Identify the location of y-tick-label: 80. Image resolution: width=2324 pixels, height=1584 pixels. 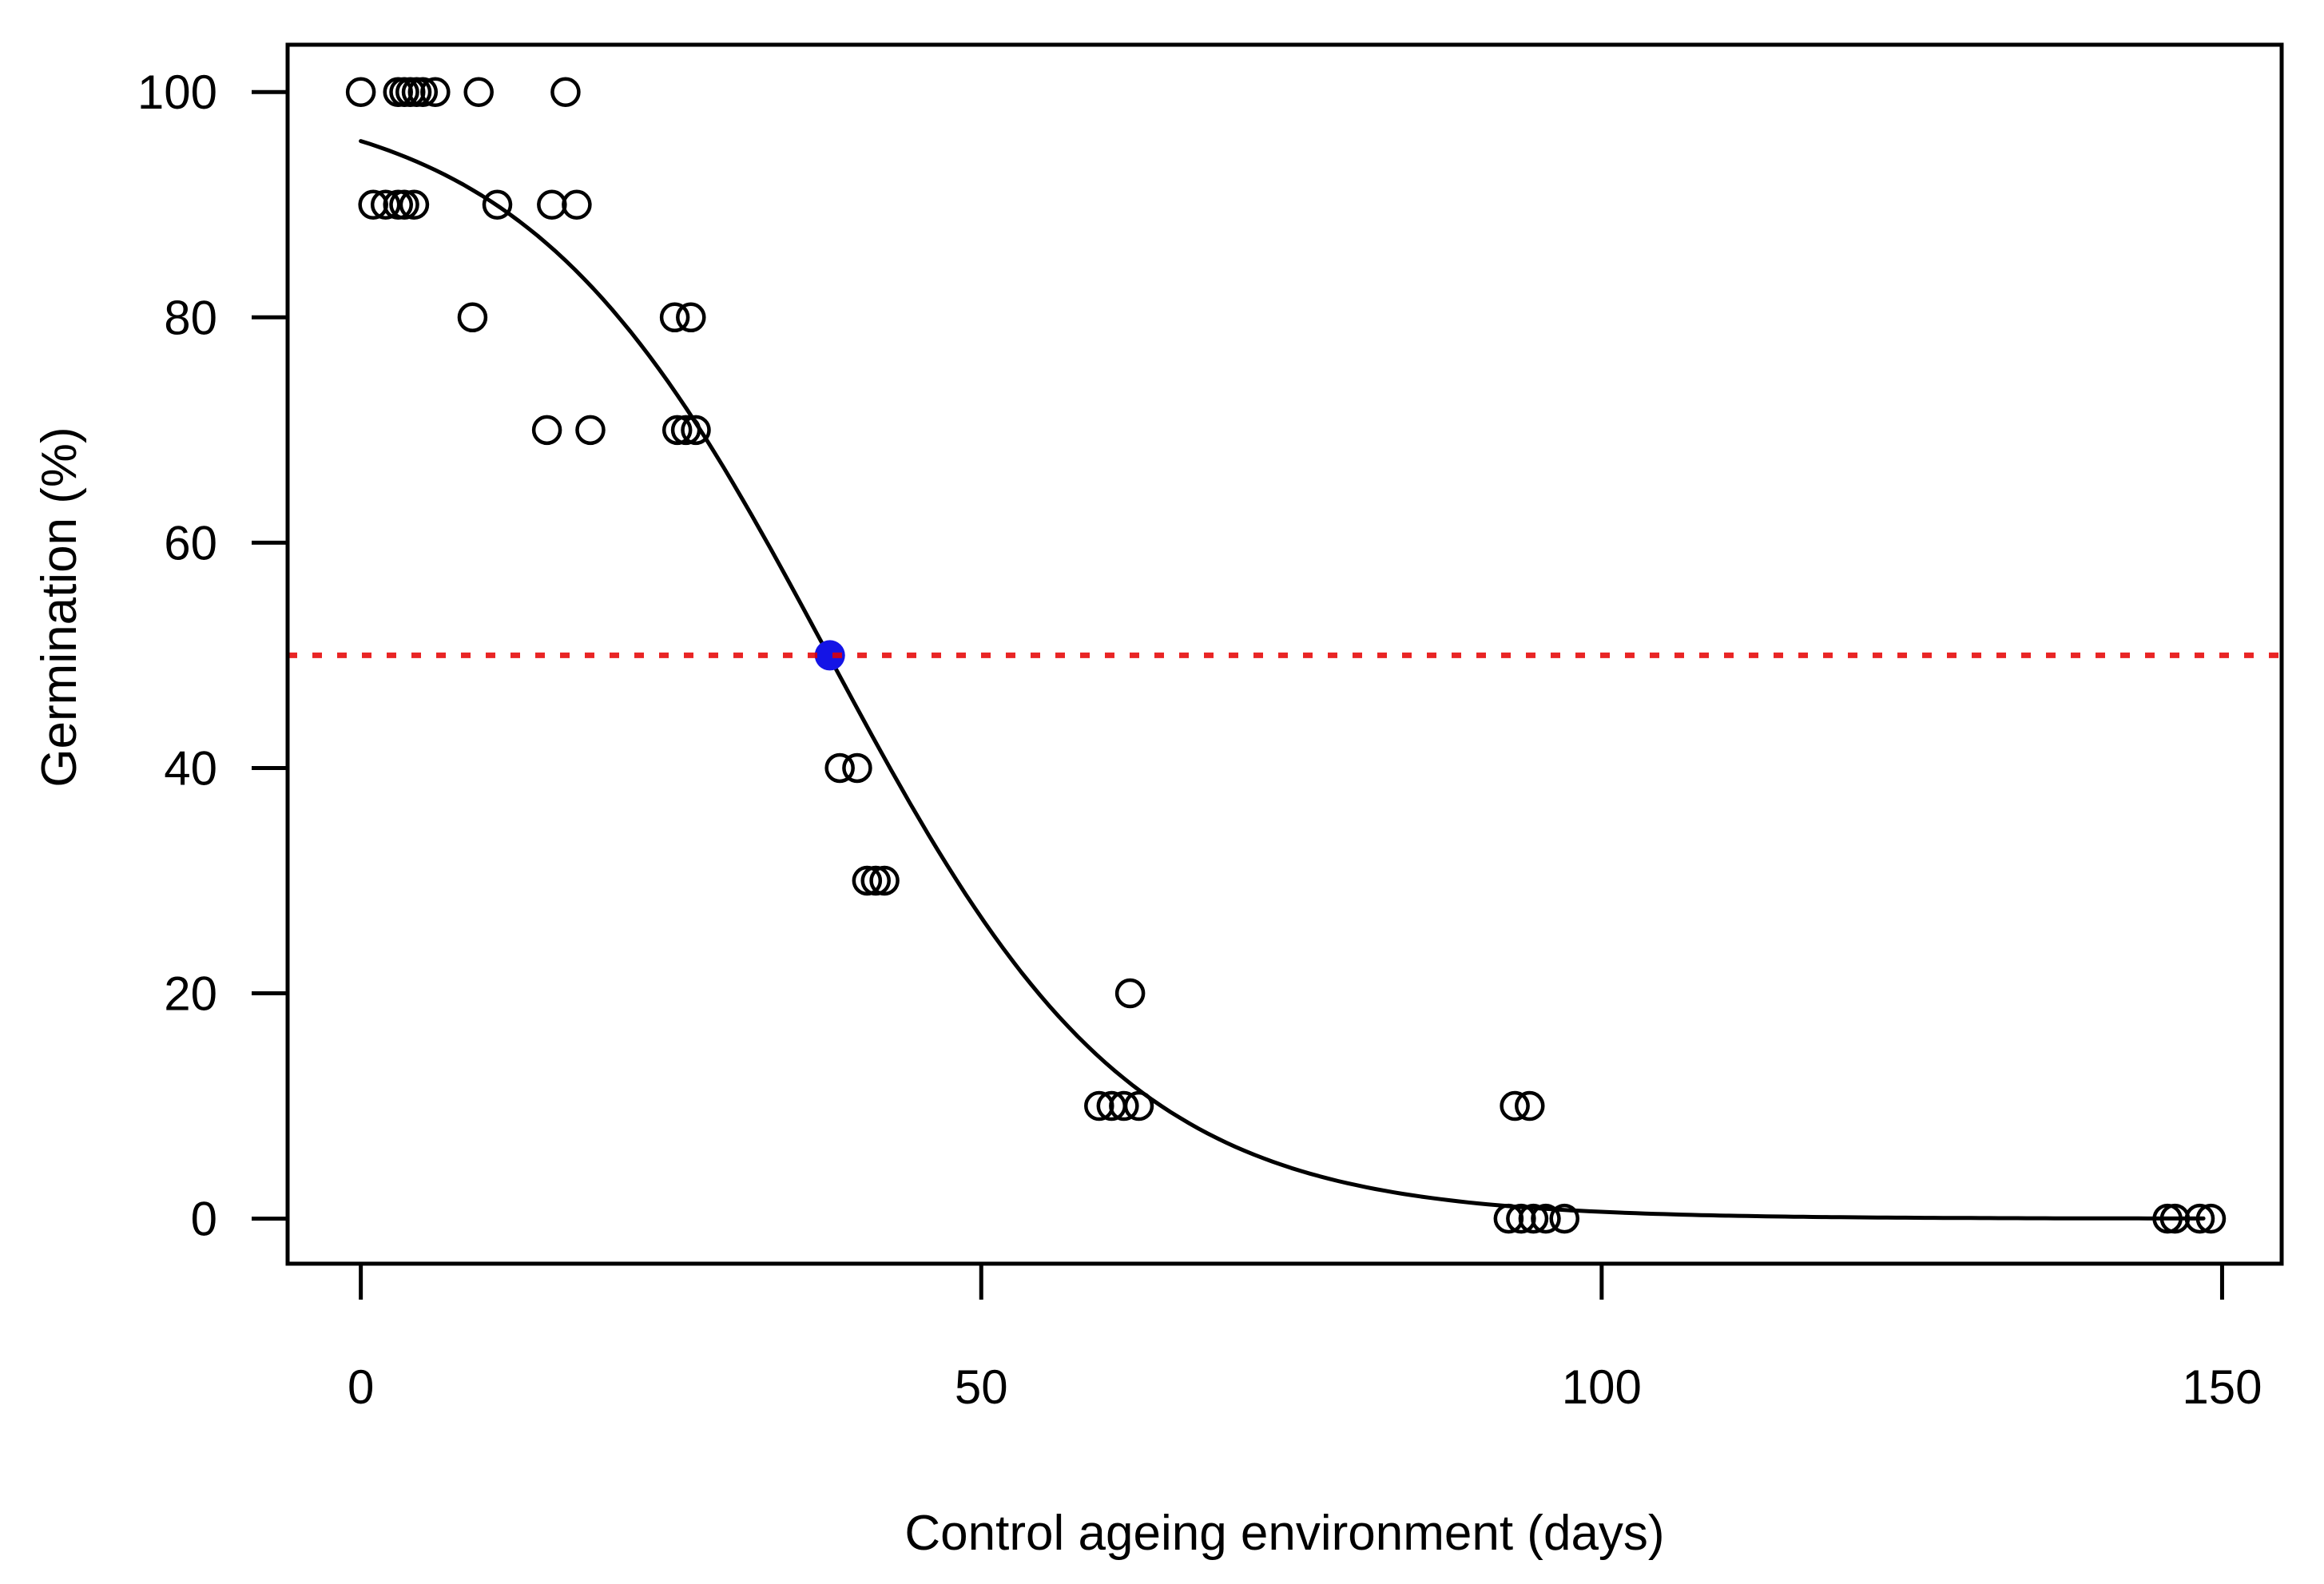
(190, 317).